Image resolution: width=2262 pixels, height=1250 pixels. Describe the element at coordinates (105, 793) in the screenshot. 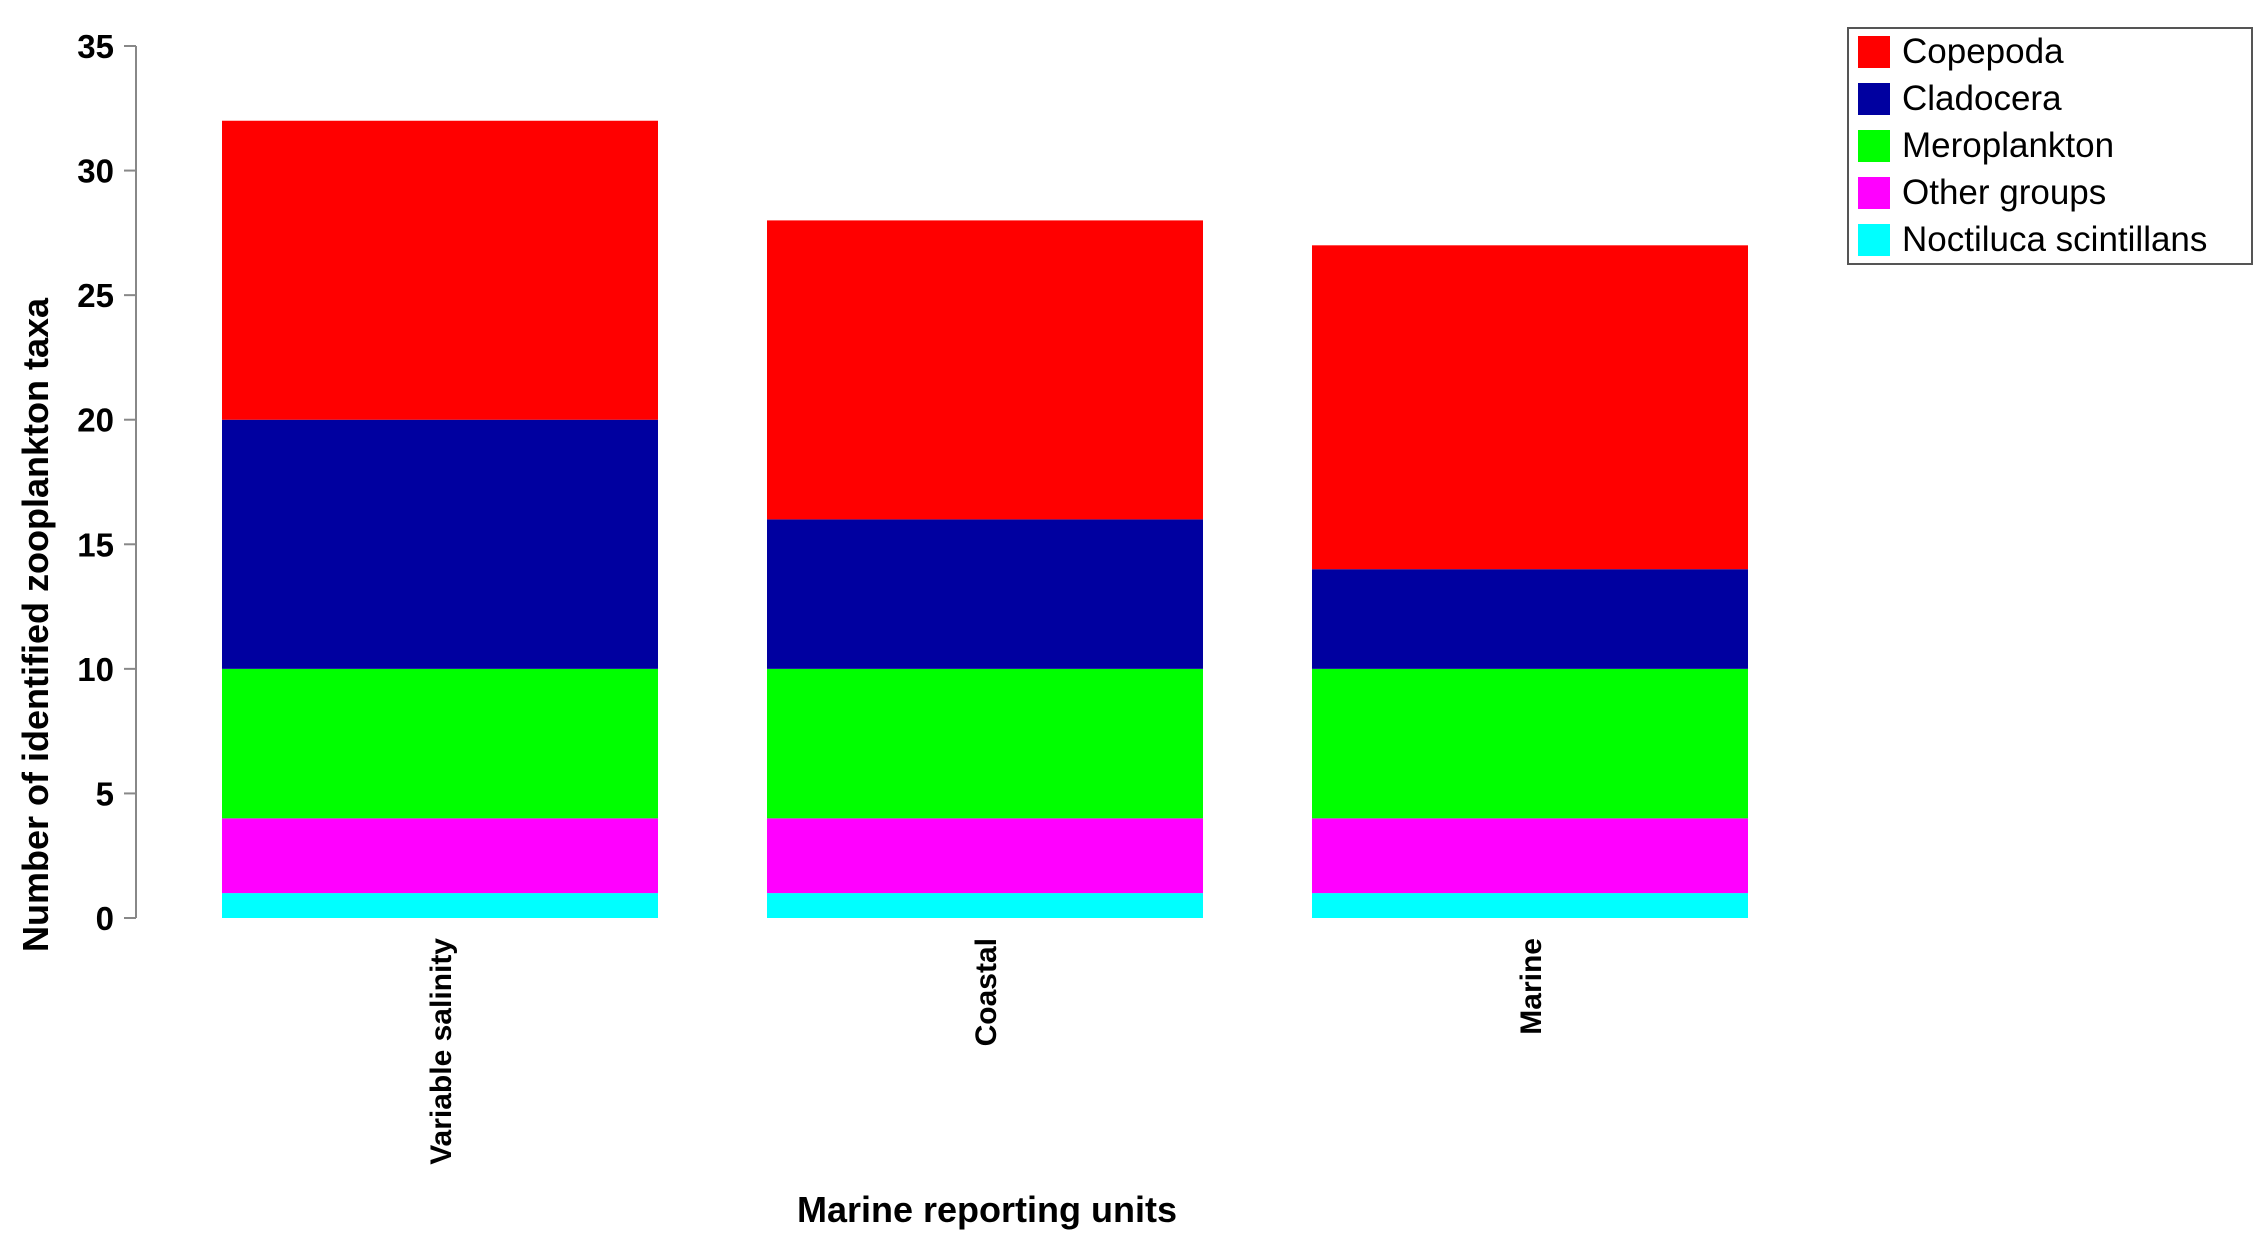

I see `y-tick-label: 5` at that location.